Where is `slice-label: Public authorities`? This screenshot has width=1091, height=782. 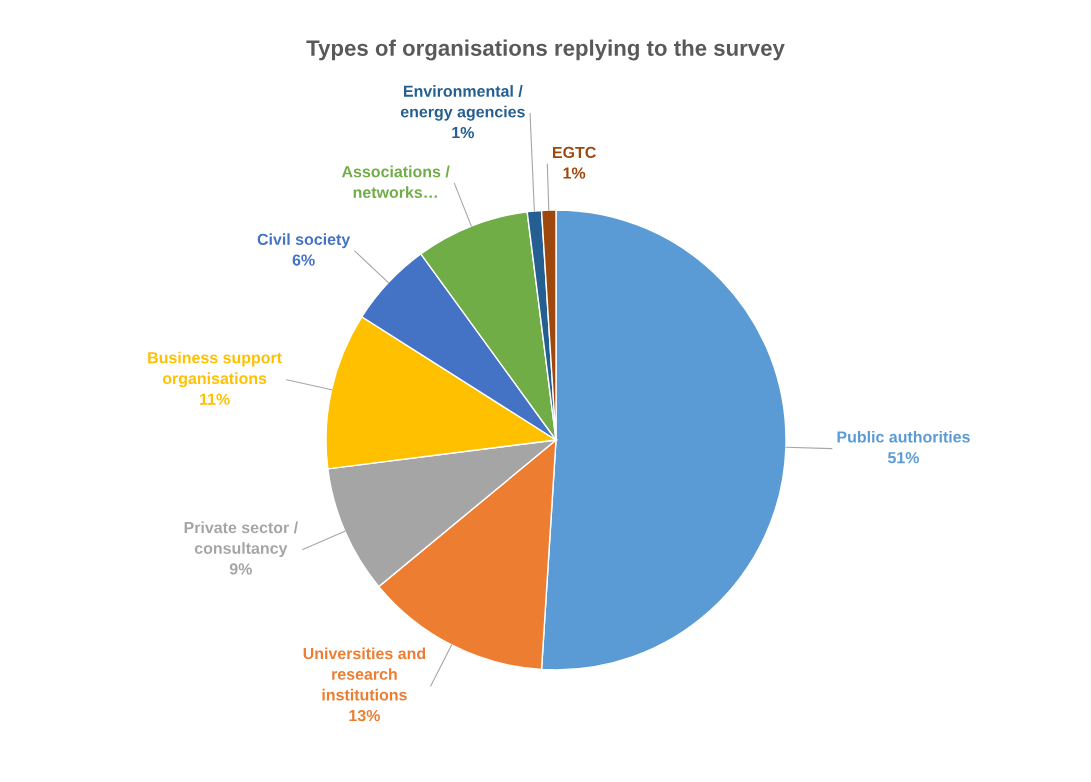 slice-label: Public authorities is located at coordinates (903, 436).